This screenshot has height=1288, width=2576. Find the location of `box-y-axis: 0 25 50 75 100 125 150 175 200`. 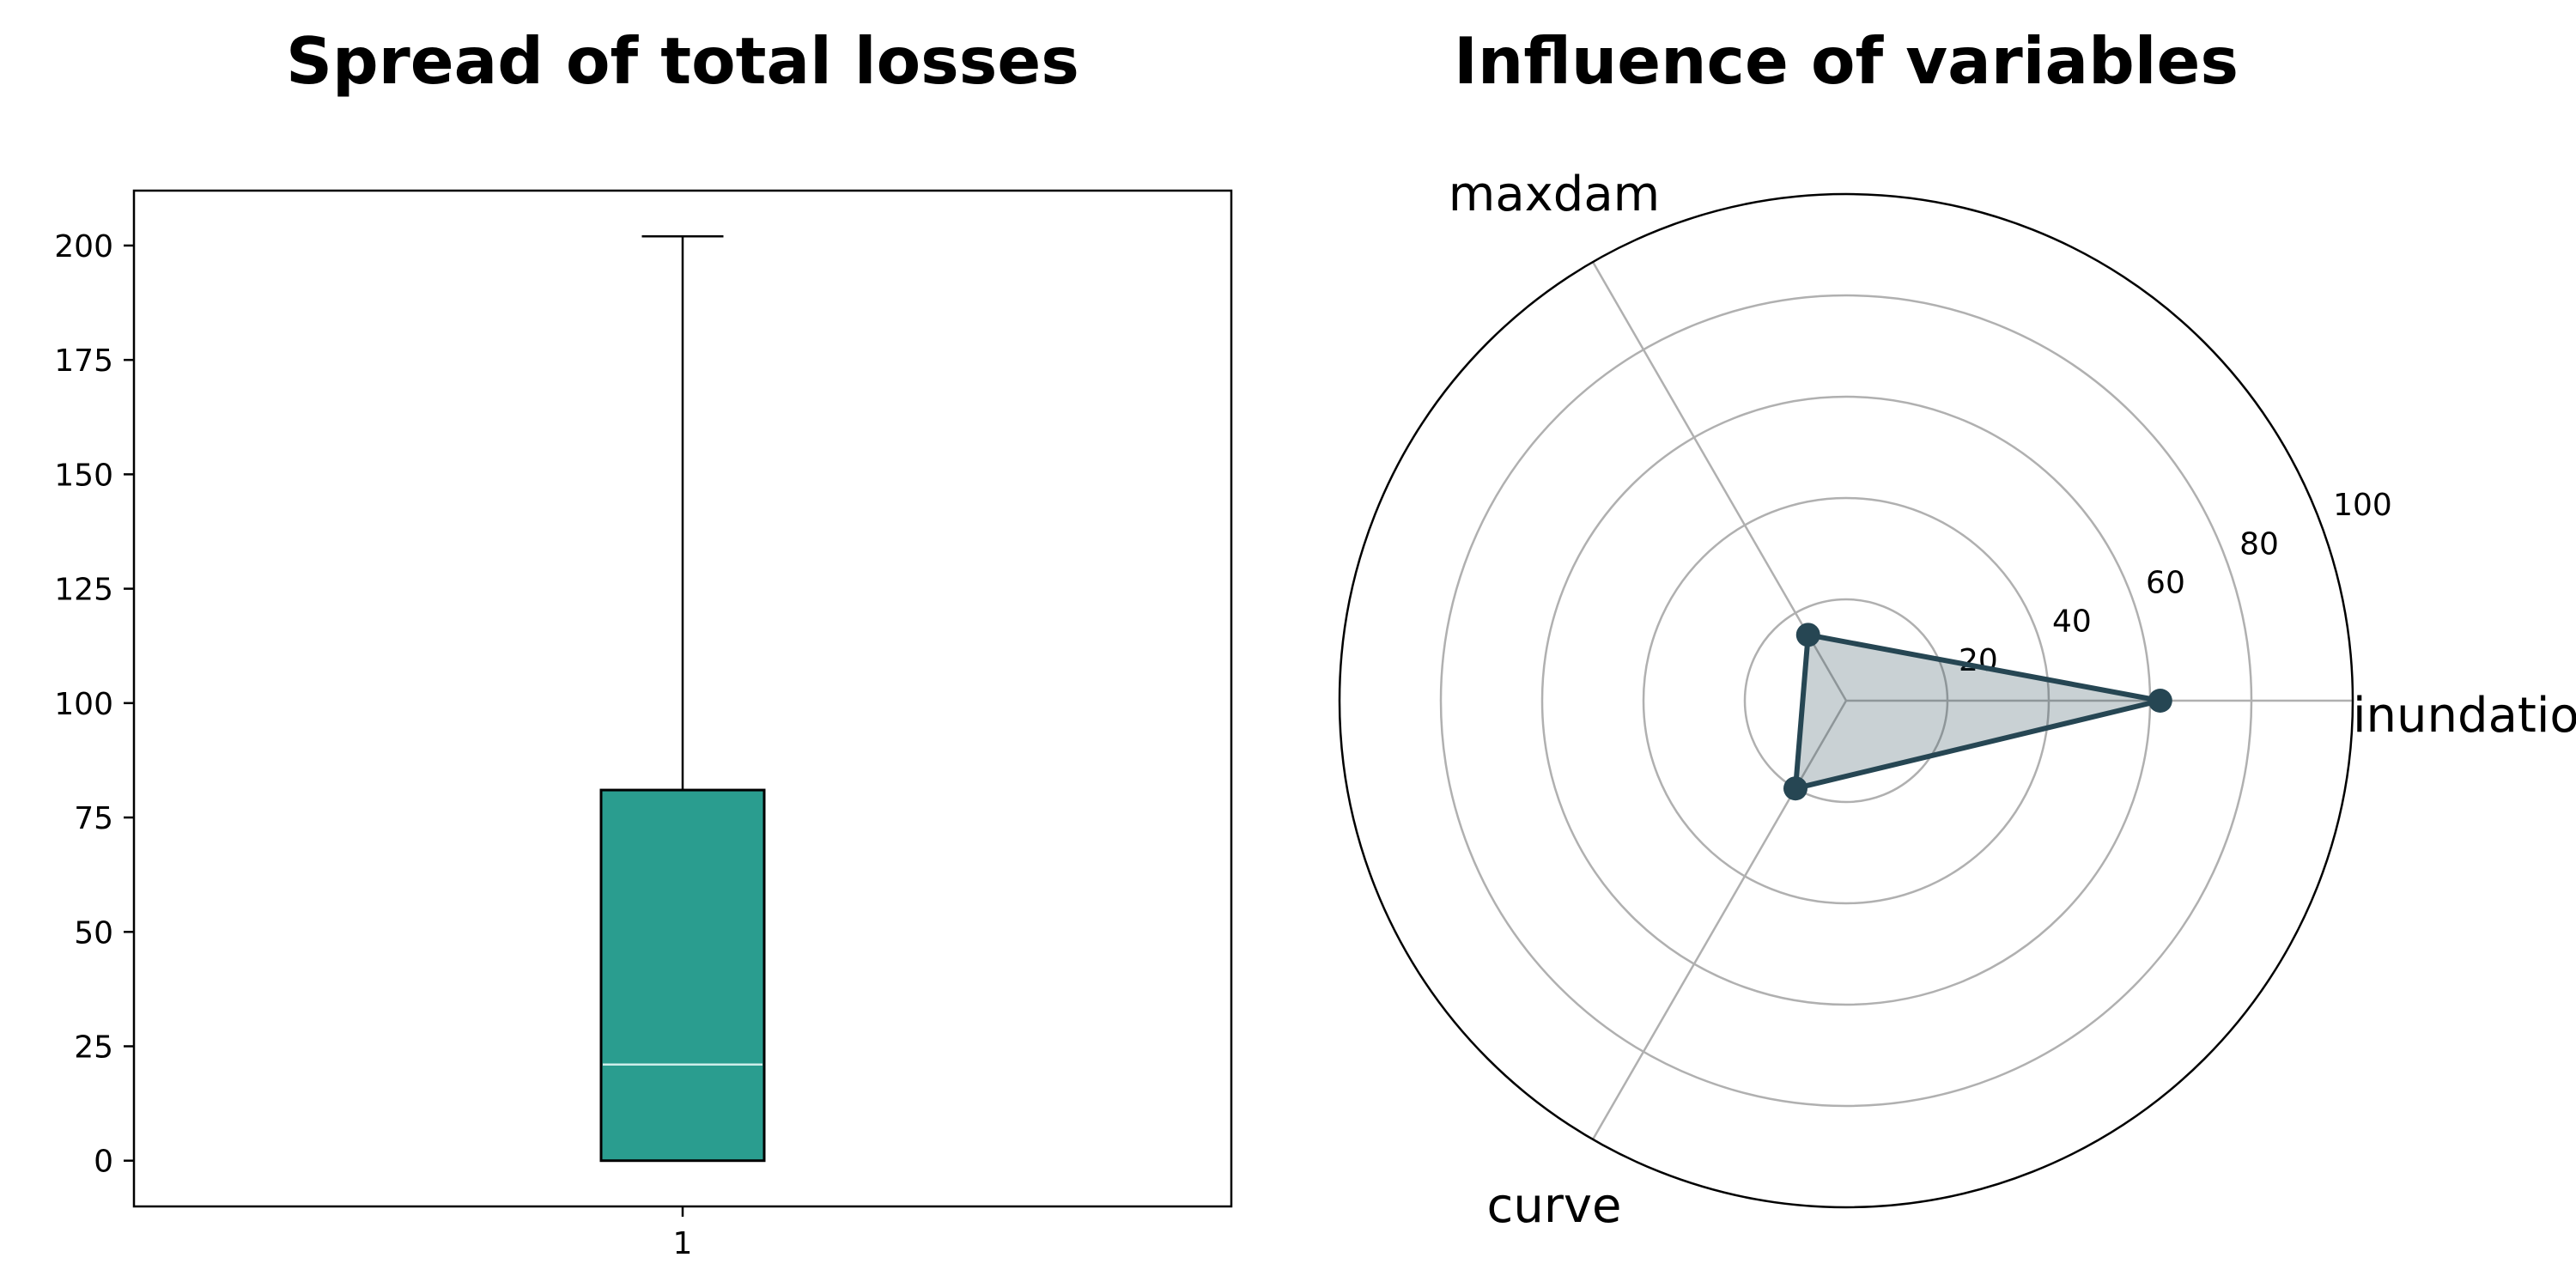

box-y-axis: 0 25 50 75 100 125 150 175 200 is located at coordinates (94, 704).